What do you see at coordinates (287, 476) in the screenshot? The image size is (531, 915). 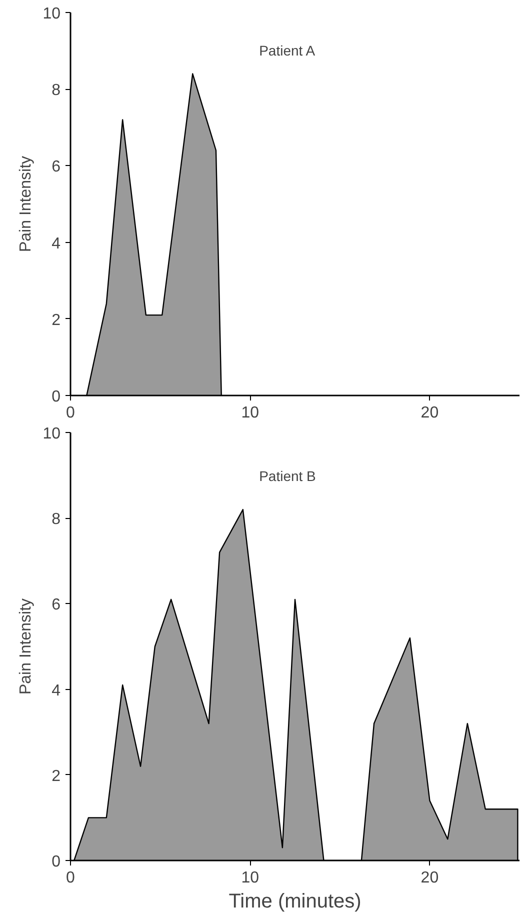 I see `text: Patient B` at bounding box center [287, 476].